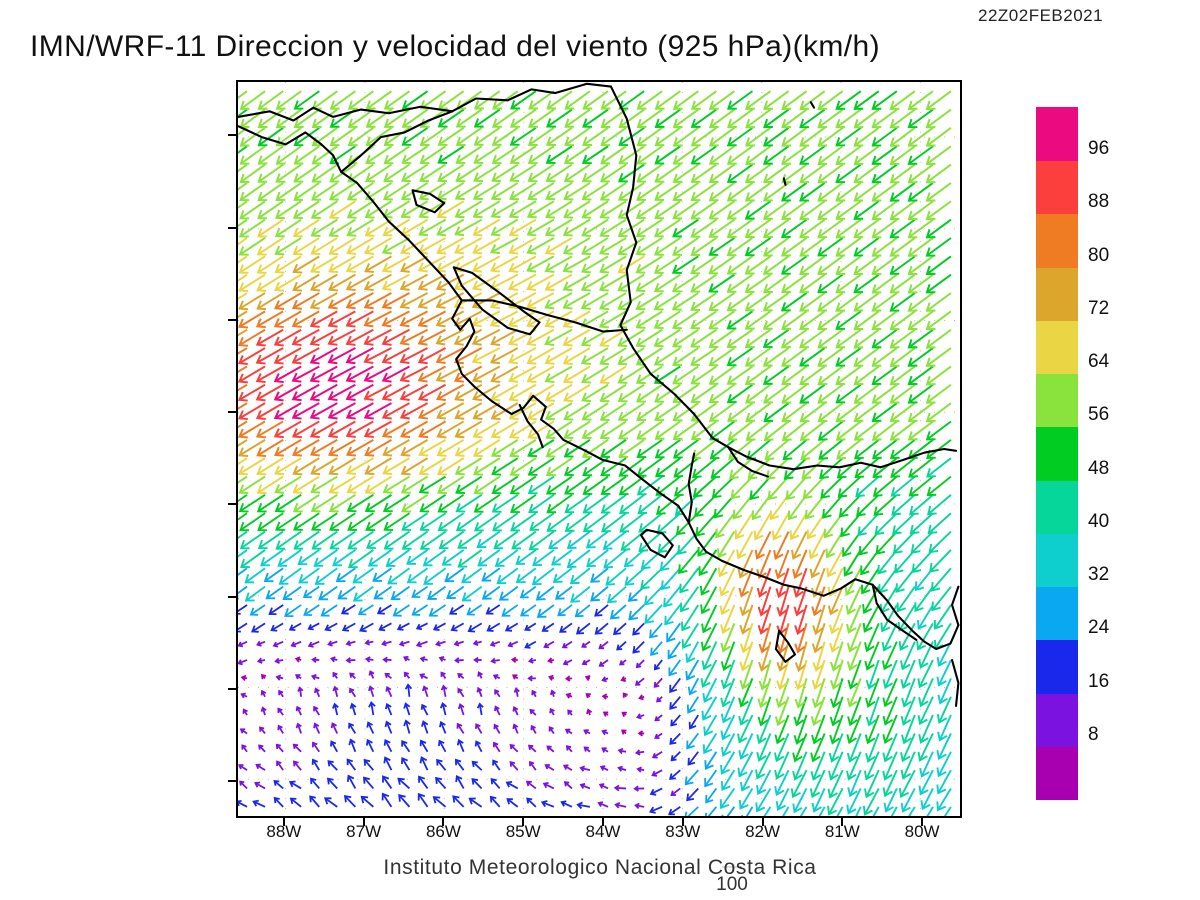 Image resolution: width=1200 pixels, height=900 pixels. What do you see at coordinates (1099, 202) in the screenshot?
I see `colorbar-tick-label: 88` at bounding box center [1099, 202].